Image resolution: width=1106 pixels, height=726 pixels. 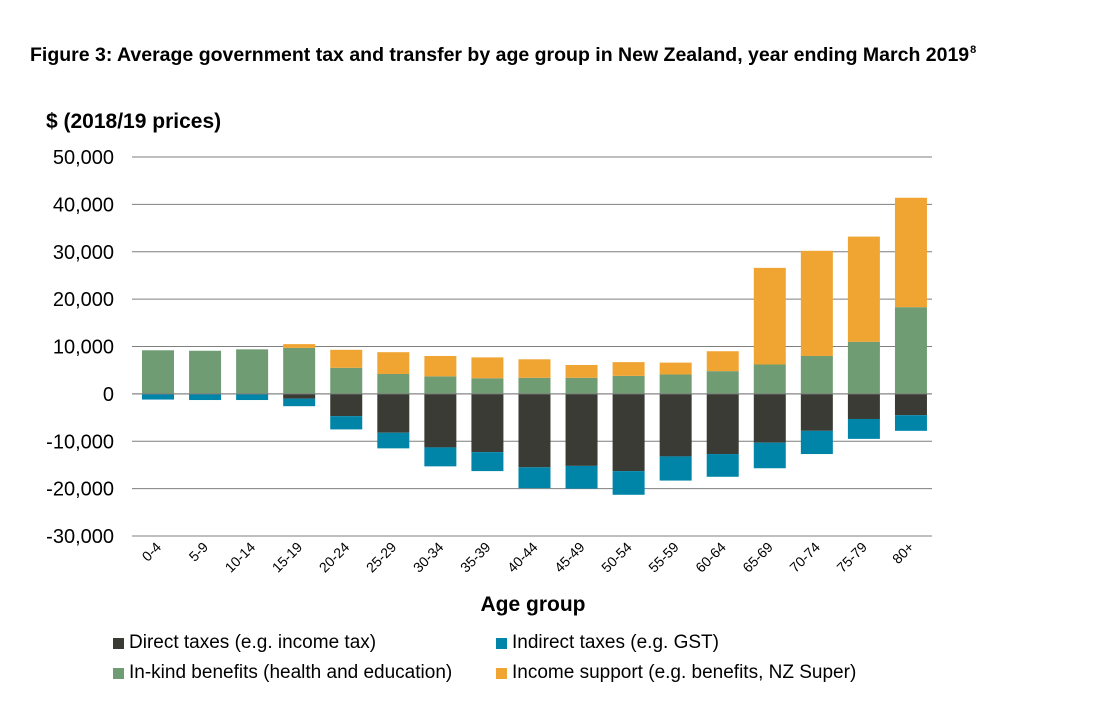 What do you see at coordinates (757, 557) in the screenshot?
I see `x-tick-label: 65-69` at bounding box center [757, 557].